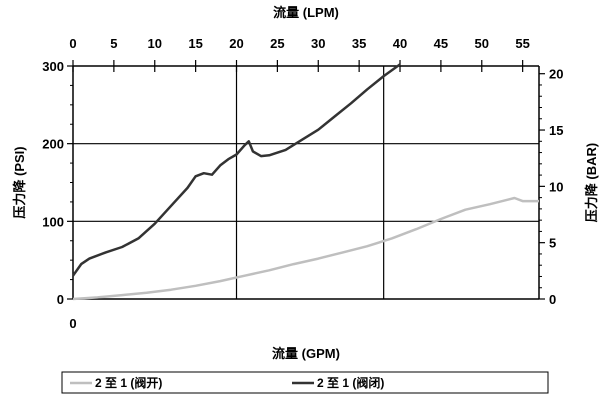 The image size is (613, 397). I want to click on y-right-tick-label: 10, so click(556, 186).